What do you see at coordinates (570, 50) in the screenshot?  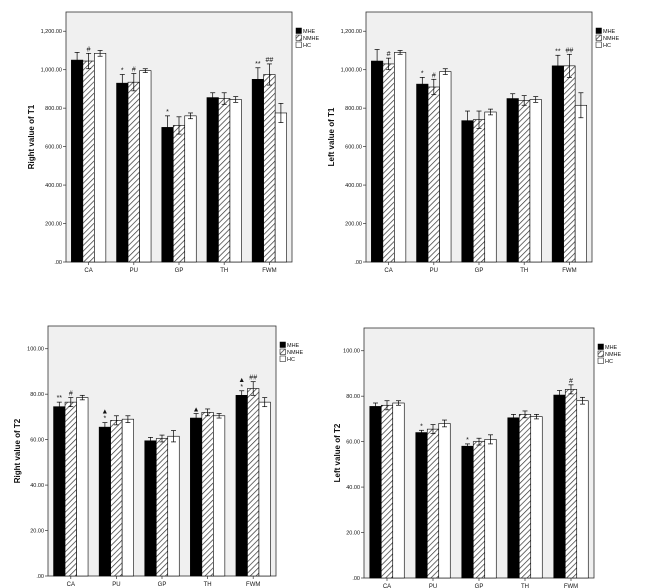 I see `significance-marker: ##` at bounding box center [570, 50].